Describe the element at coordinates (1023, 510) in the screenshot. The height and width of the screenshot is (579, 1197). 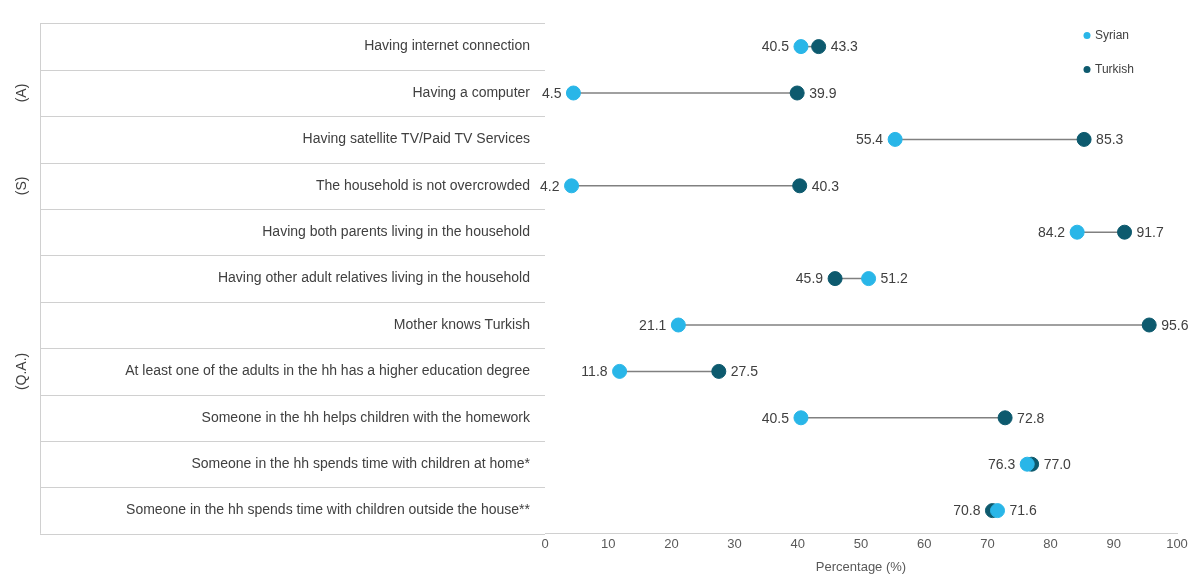
I see `data-label: 71.6` at that location.